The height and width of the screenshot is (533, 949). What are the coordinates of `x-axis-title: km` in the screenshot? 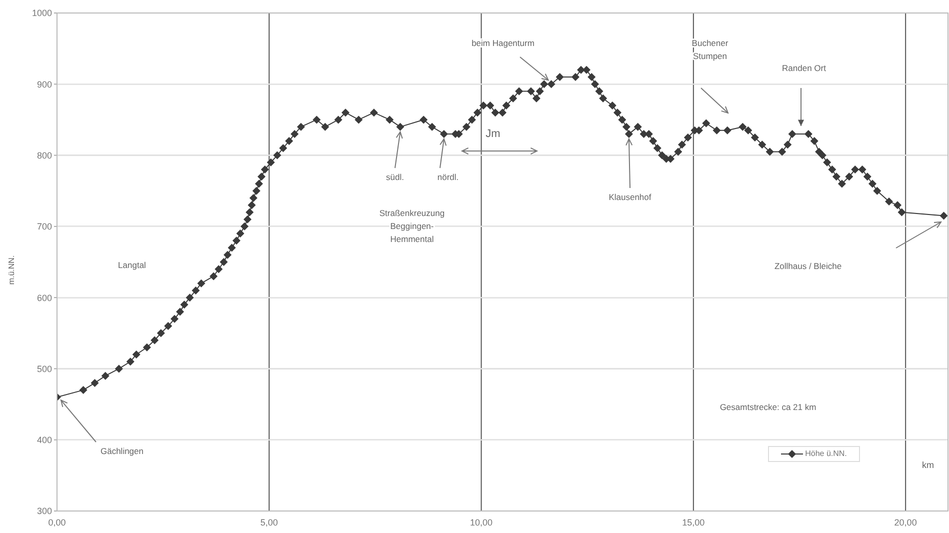 It's located at (928, 465).